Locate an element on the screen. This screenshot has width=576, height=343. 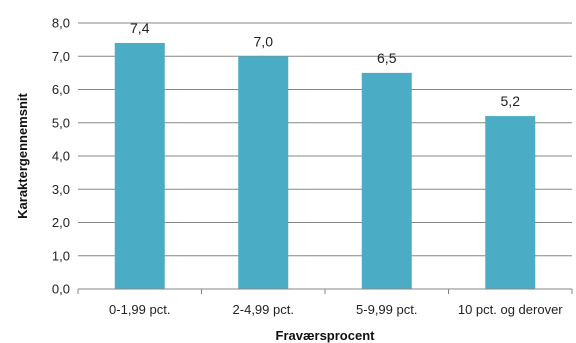
x-tick-label: 10 pct. og derover is located at coordinates (510, 309).